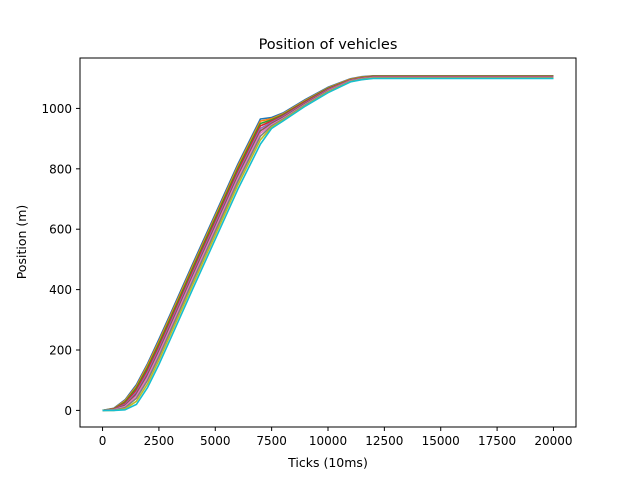 The height and width of the screenshot is (480, 640). I want to click on y-tick-label: 1000, so click(56, 109).